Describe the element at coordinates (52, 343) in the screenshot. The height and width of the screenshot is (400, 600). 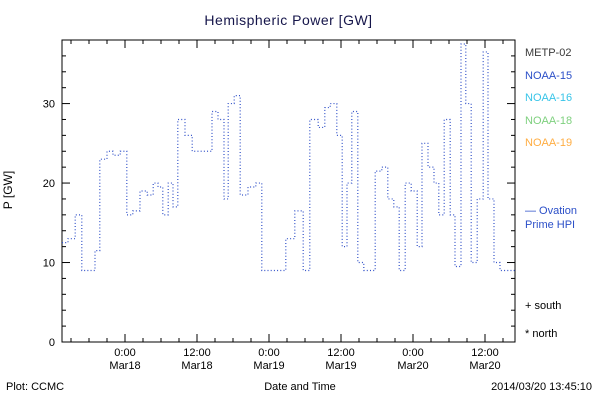
I see `y-tick-label: 0` at that location.